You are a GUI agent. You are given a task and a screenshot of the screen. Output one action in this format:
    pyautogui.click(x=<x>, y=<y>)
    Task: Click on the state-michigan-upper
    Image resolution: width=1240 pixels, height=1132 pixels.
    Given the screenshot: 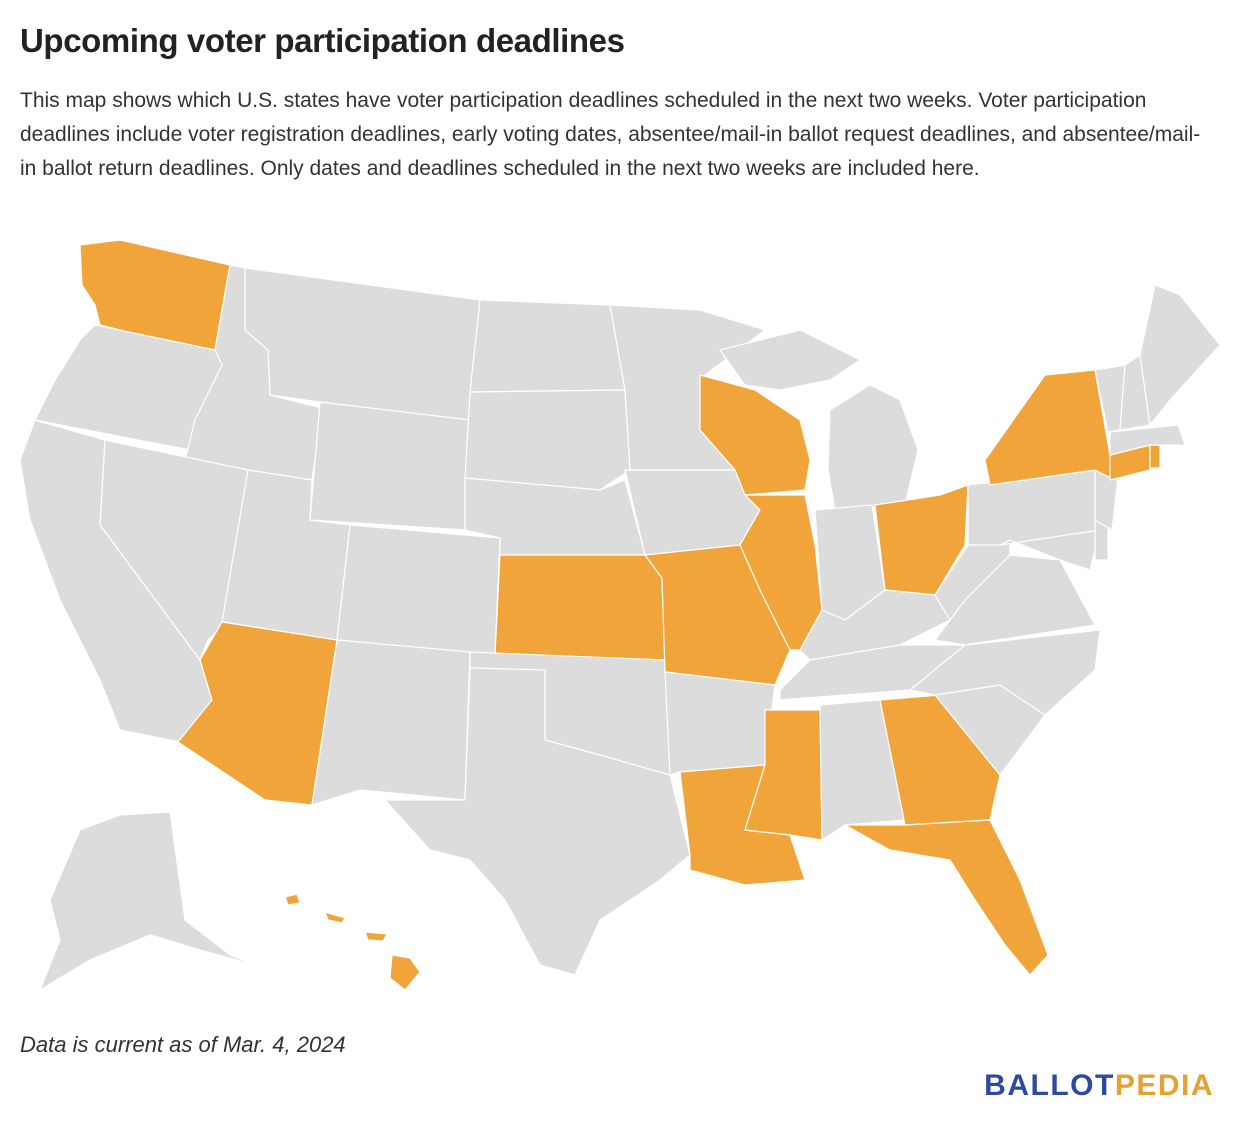 What is the action you would take?
    pyautogui.click(x=790, y=360)
    